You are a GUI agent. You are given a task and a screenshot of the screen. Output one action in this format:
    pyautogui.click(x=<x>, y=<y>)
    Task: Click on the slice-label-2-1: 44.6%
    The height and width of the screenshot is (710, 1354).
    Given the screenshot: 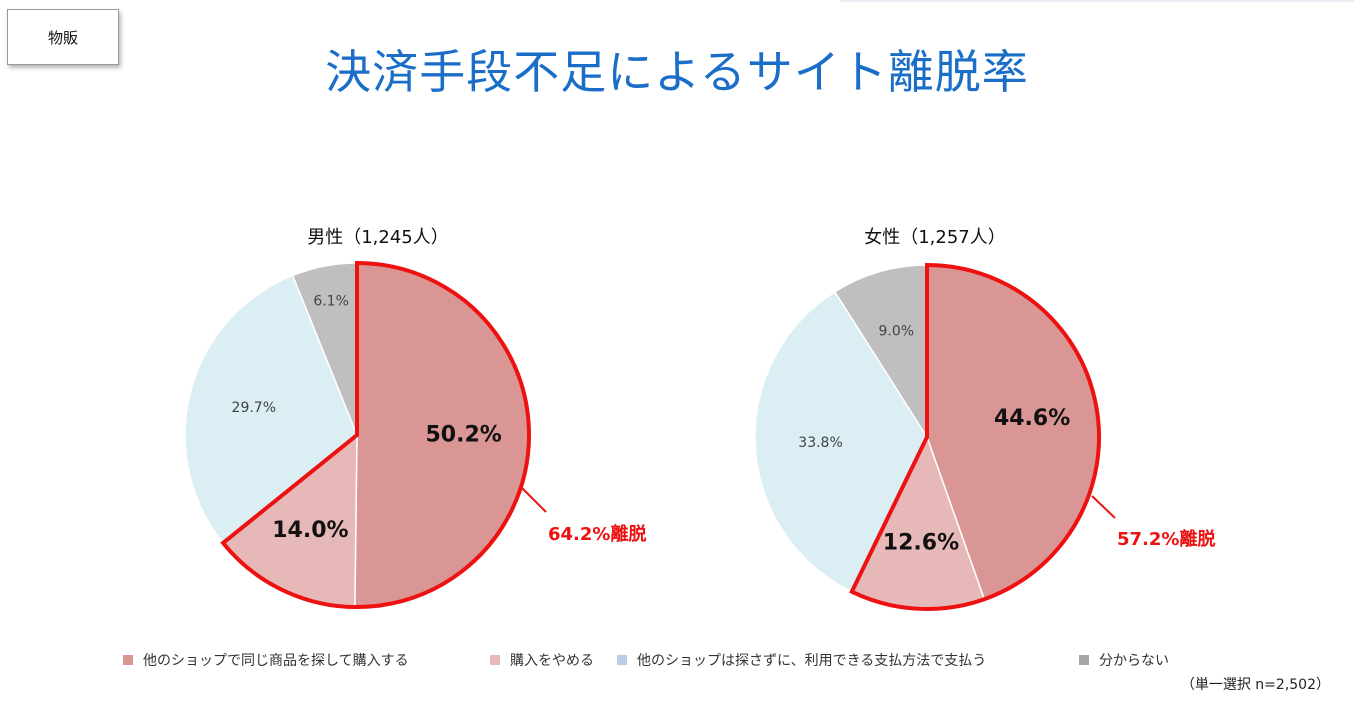 What is the action you would take?
    pyautogui.click(x=1032, y=418)
    